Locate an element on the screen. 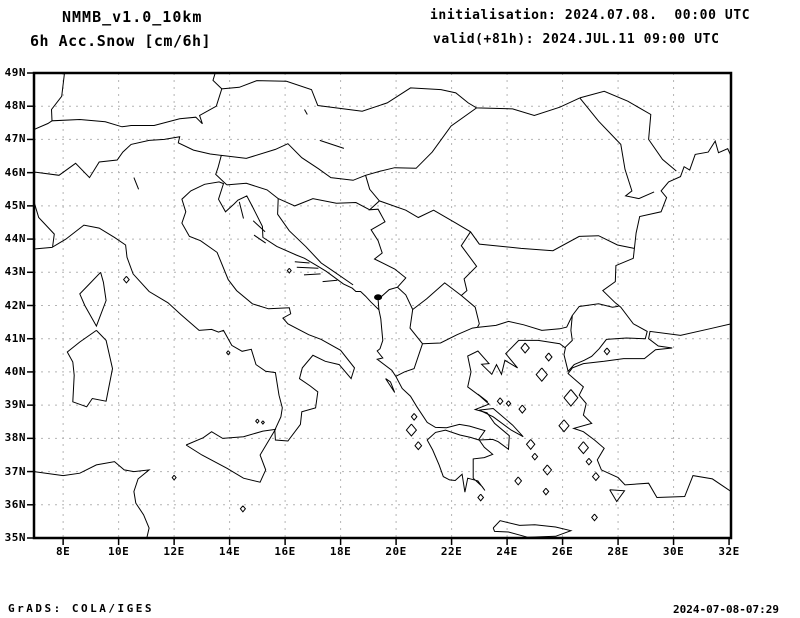 The width and height of the screenshot is (800, 618). y-tick-label: 41N is located at coordinates (15, 338).